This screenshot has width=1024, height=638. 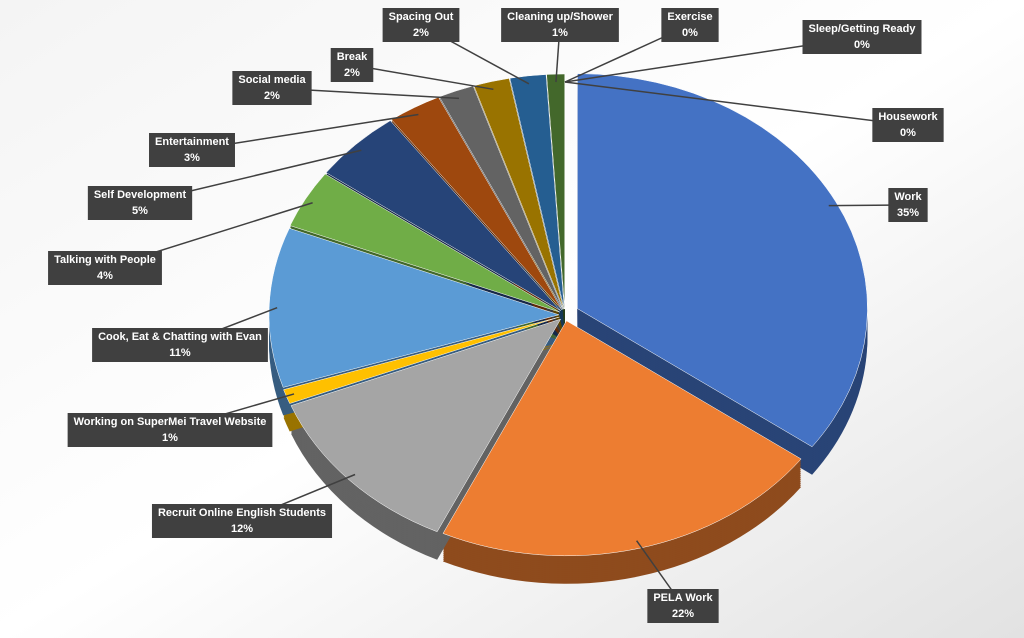 I want to click on category-label: Entertainment, so click(x=192, y=142).